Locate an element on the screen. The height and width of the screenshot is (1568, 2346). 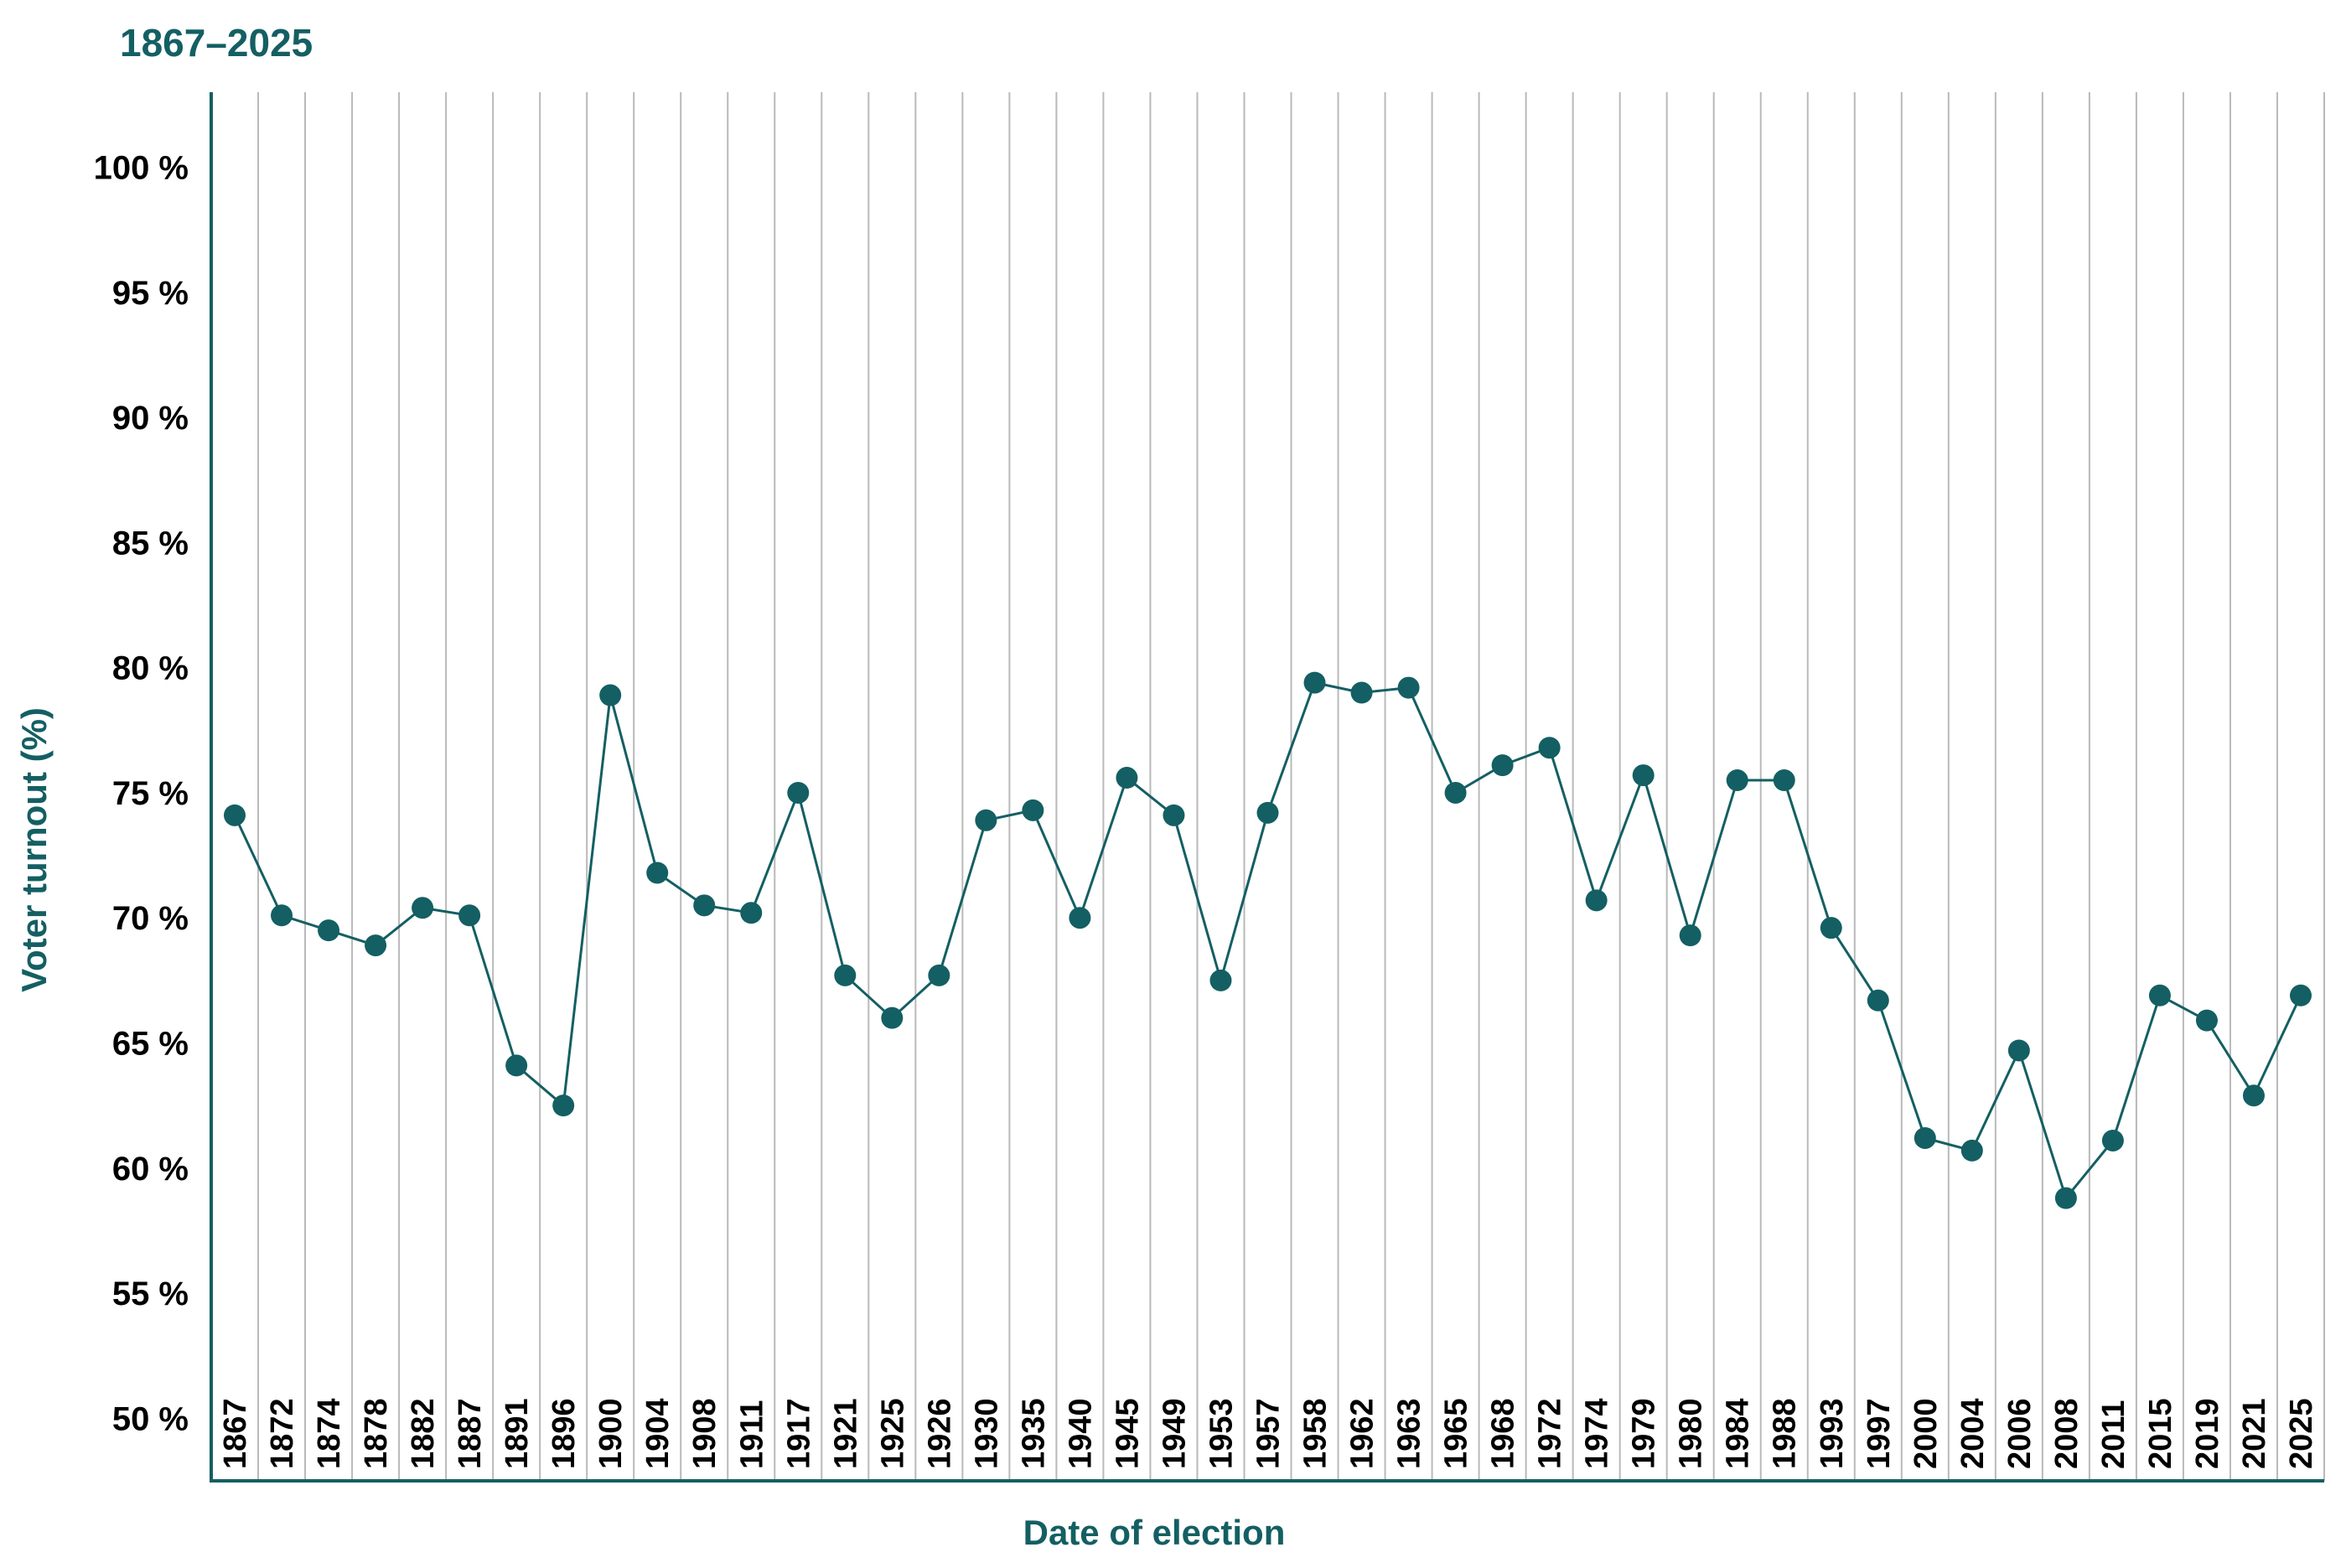
x-tick-label: 2008 is located at coordinates (2066, 1433).